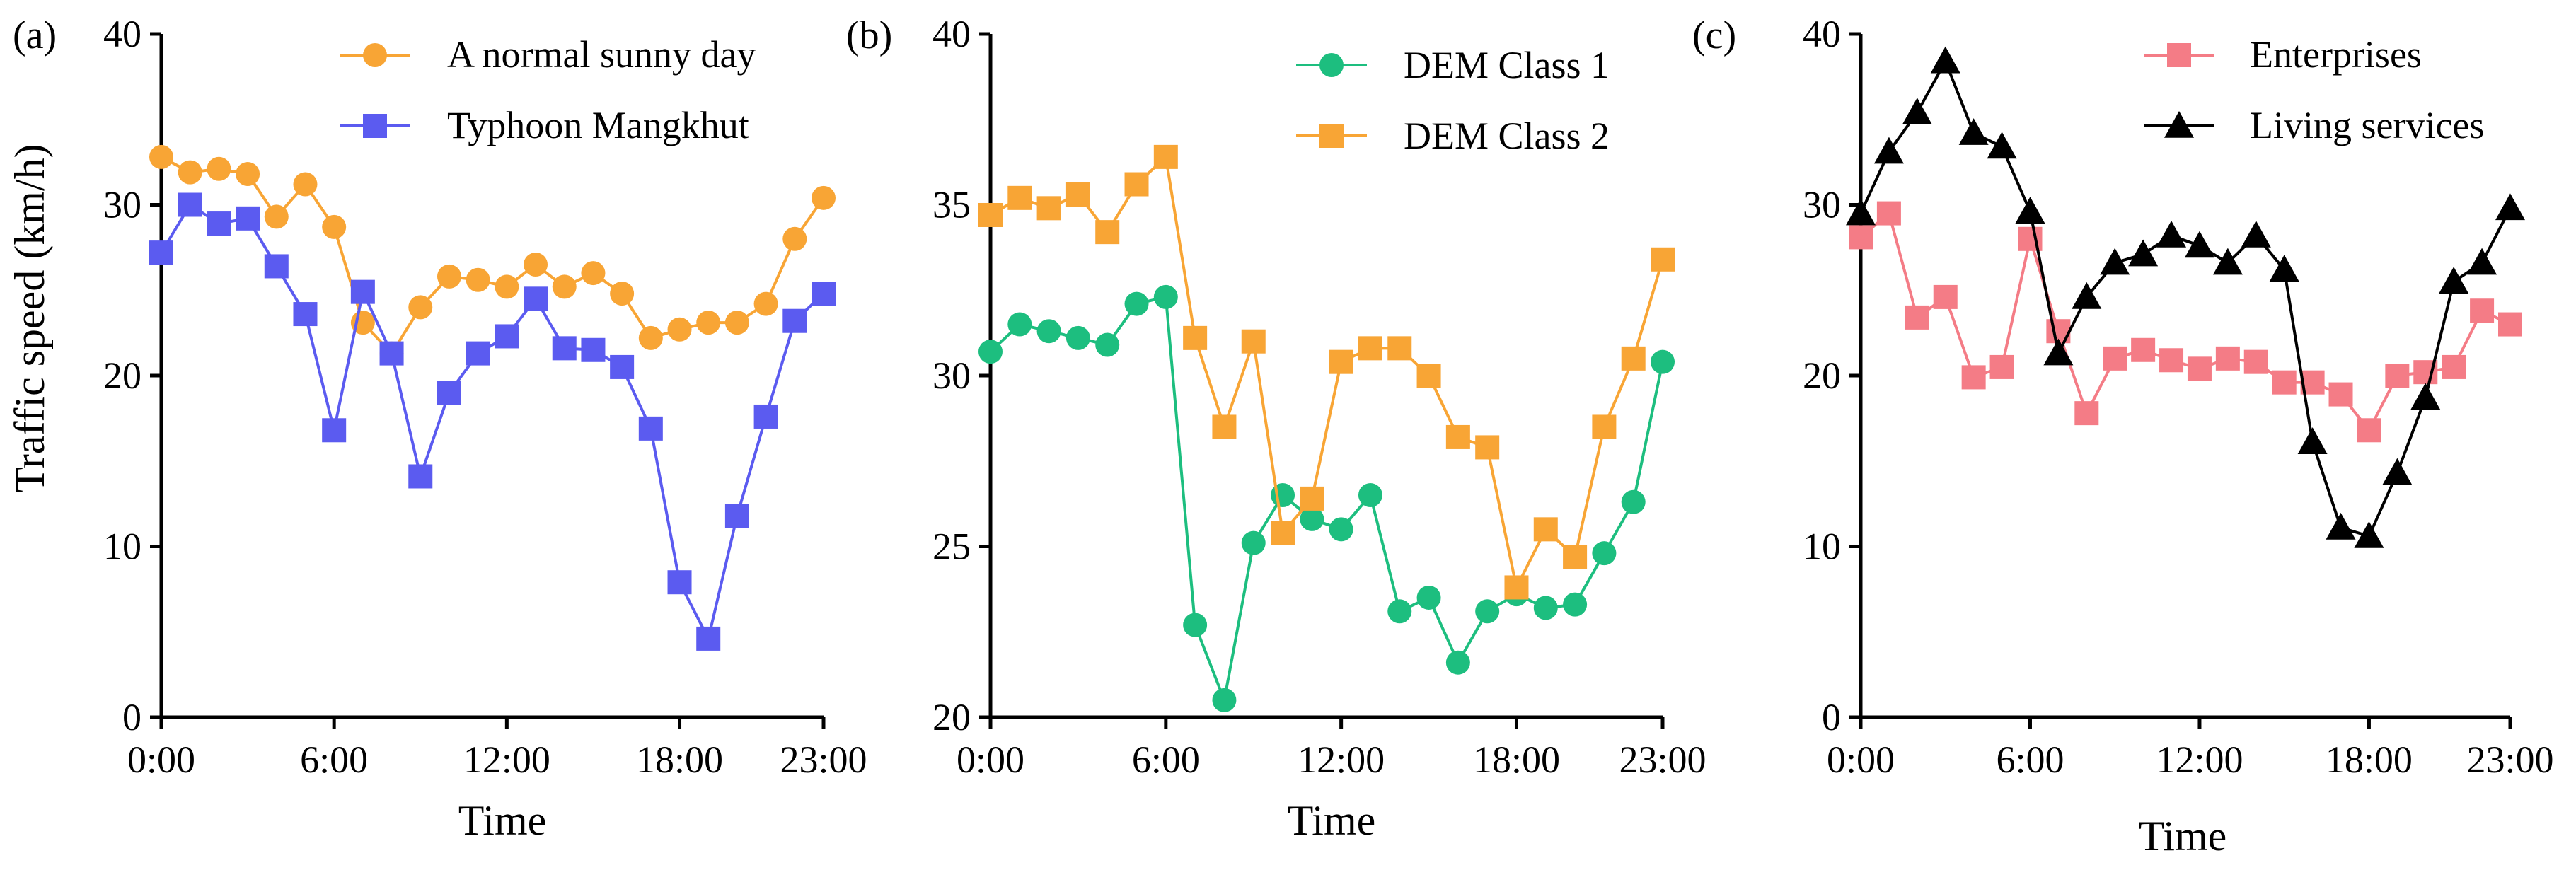 The width and height of the screenshot is (2576, 870). I want to click on panel-c-x-tick-label: 23:00, so click(2509, 759).